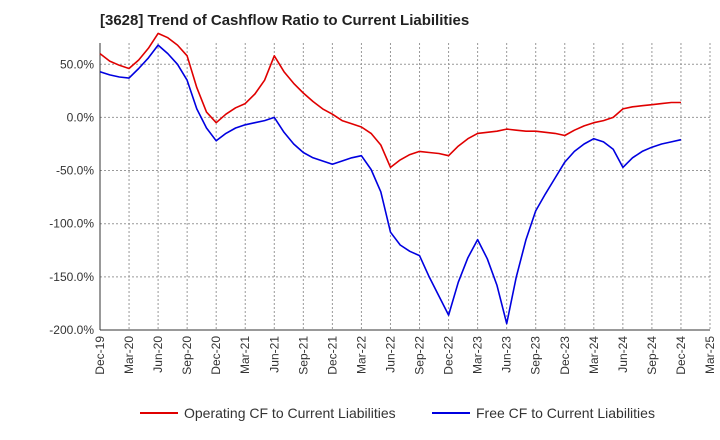 Image resolution: width=720 pixels, height=440 pixels. Describe the element at coordinates (681, 355) in the screenshot. I see `x-tick-label: Dec-24` at that location.